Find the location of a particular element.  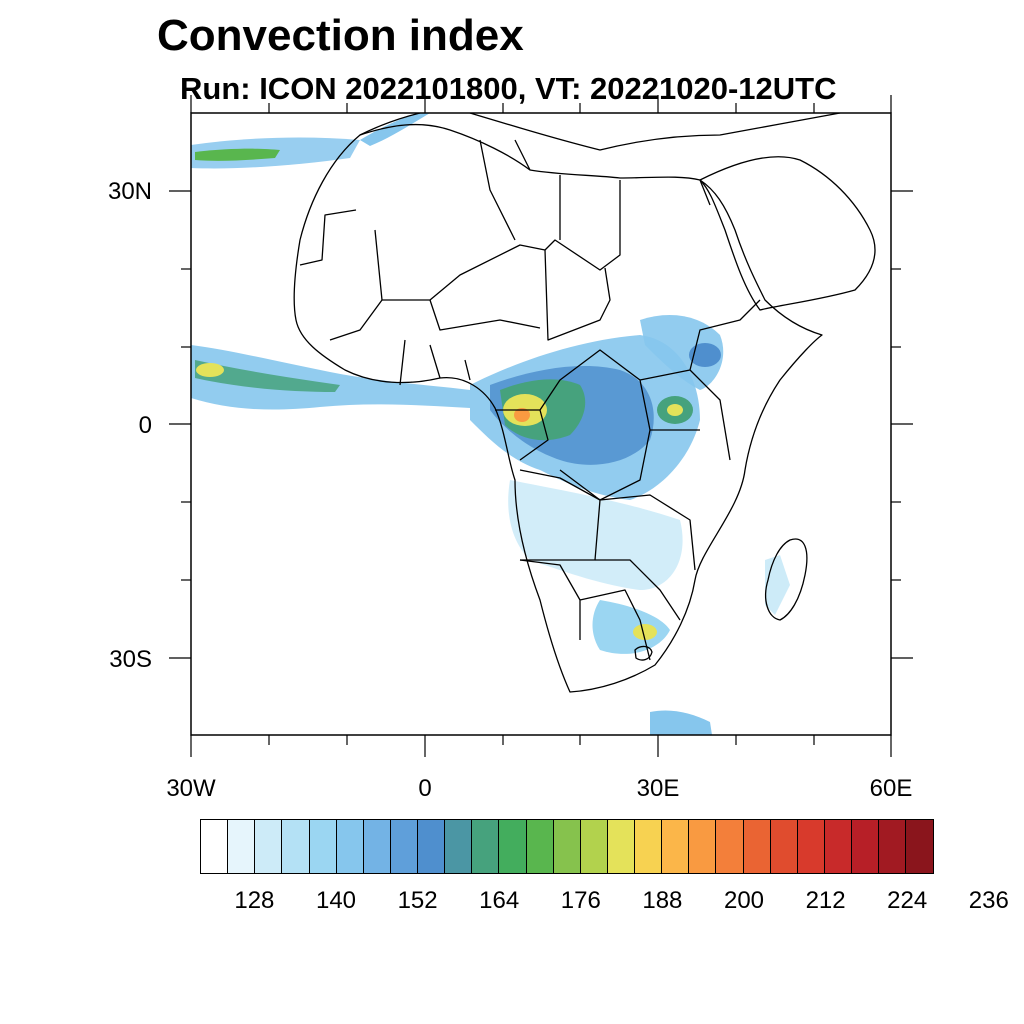

colorbar-tick-label: 164 is located at coordinates (499, 900).